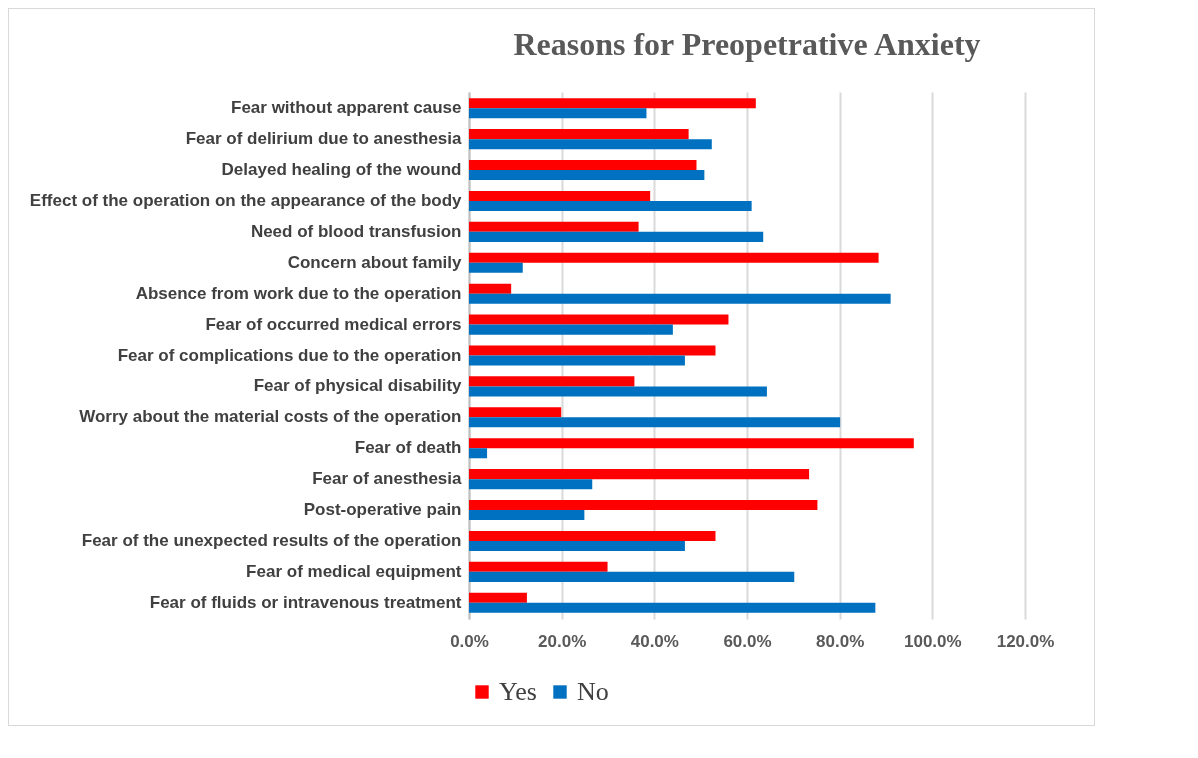 The image size is (1198, 758). What do you see at coordinates (562, 641) in the screenshot?
I see `x-tick-label: 20.0%` at bounding box center [562, 641].